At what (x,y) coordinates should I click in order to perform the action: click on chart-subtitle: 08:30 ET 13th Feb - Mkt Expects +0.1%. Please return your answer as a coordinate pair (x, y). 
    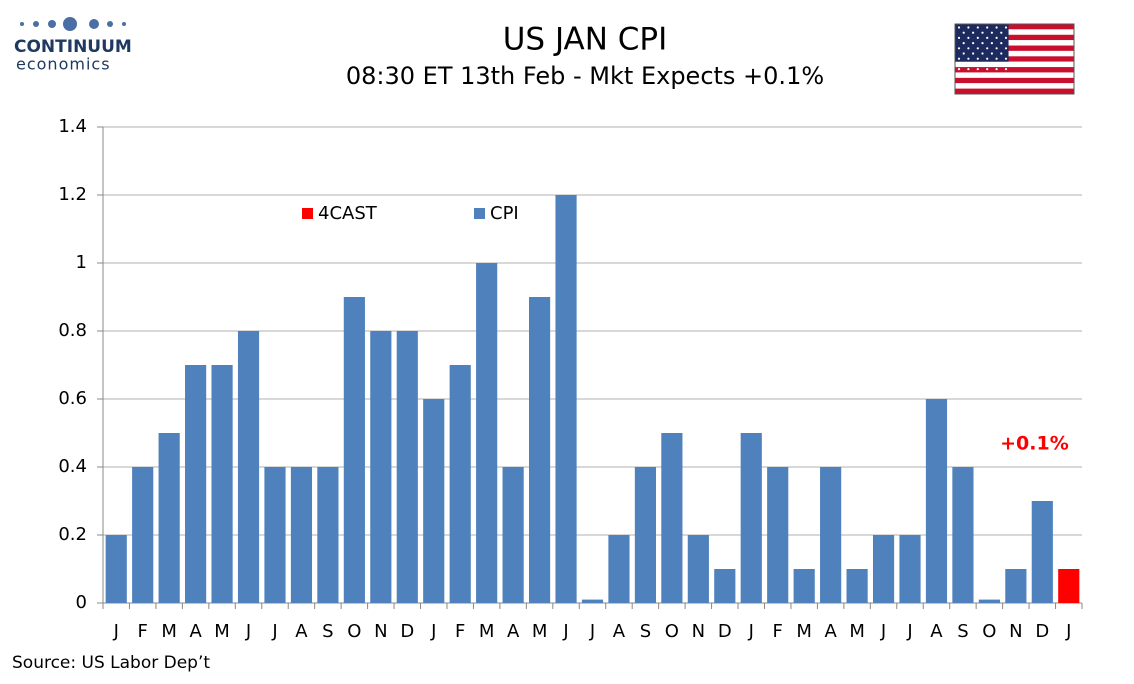
    Looking at the image, I should click on (585, 76).